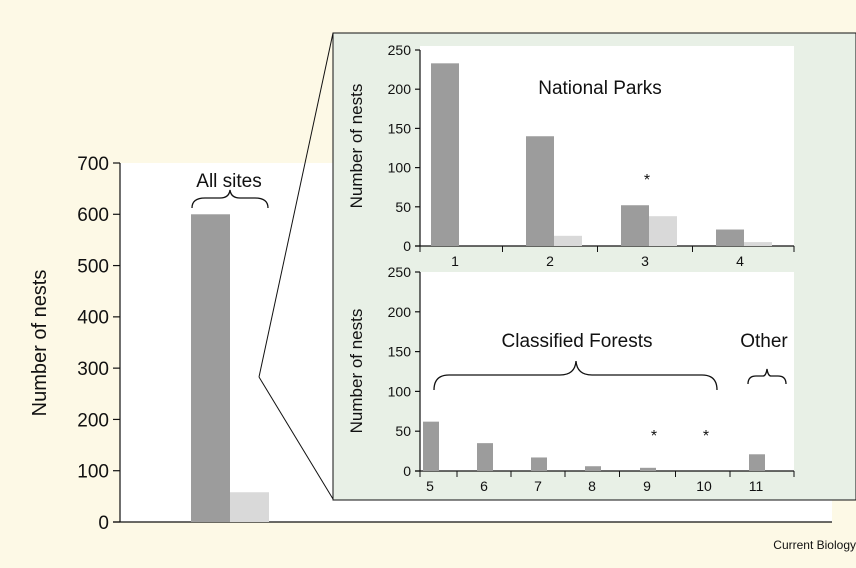 The width and height of the screenshot is (856, 568). I want to click on np-x-tick-label-2: 2, so click(550, 261).